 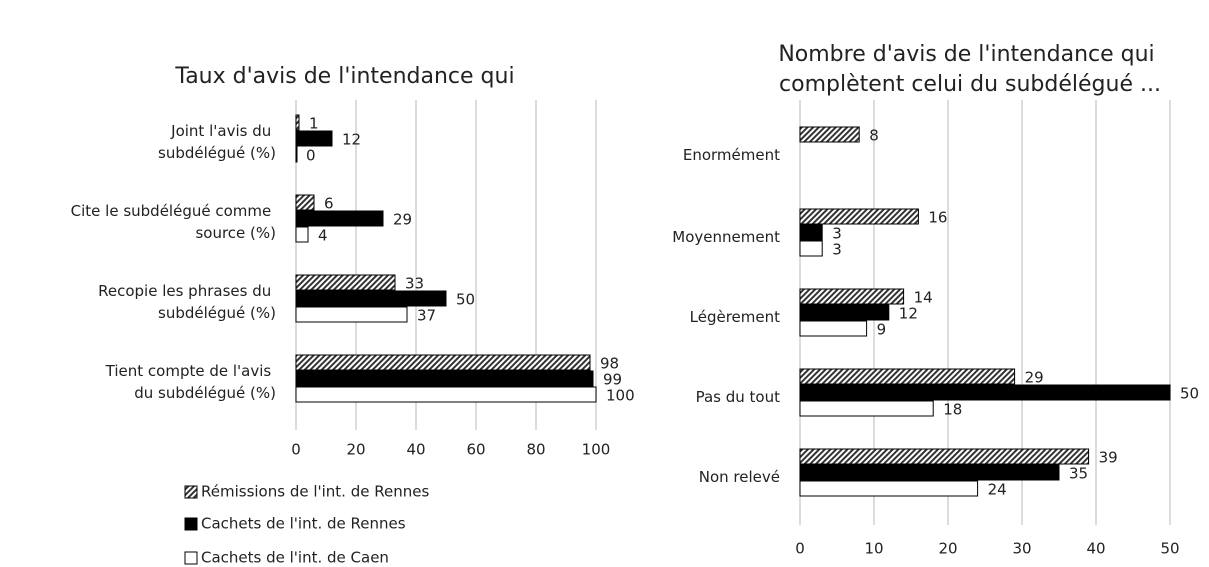 I want to click on category-label: Pas du tout, so click(x=738, y=397).